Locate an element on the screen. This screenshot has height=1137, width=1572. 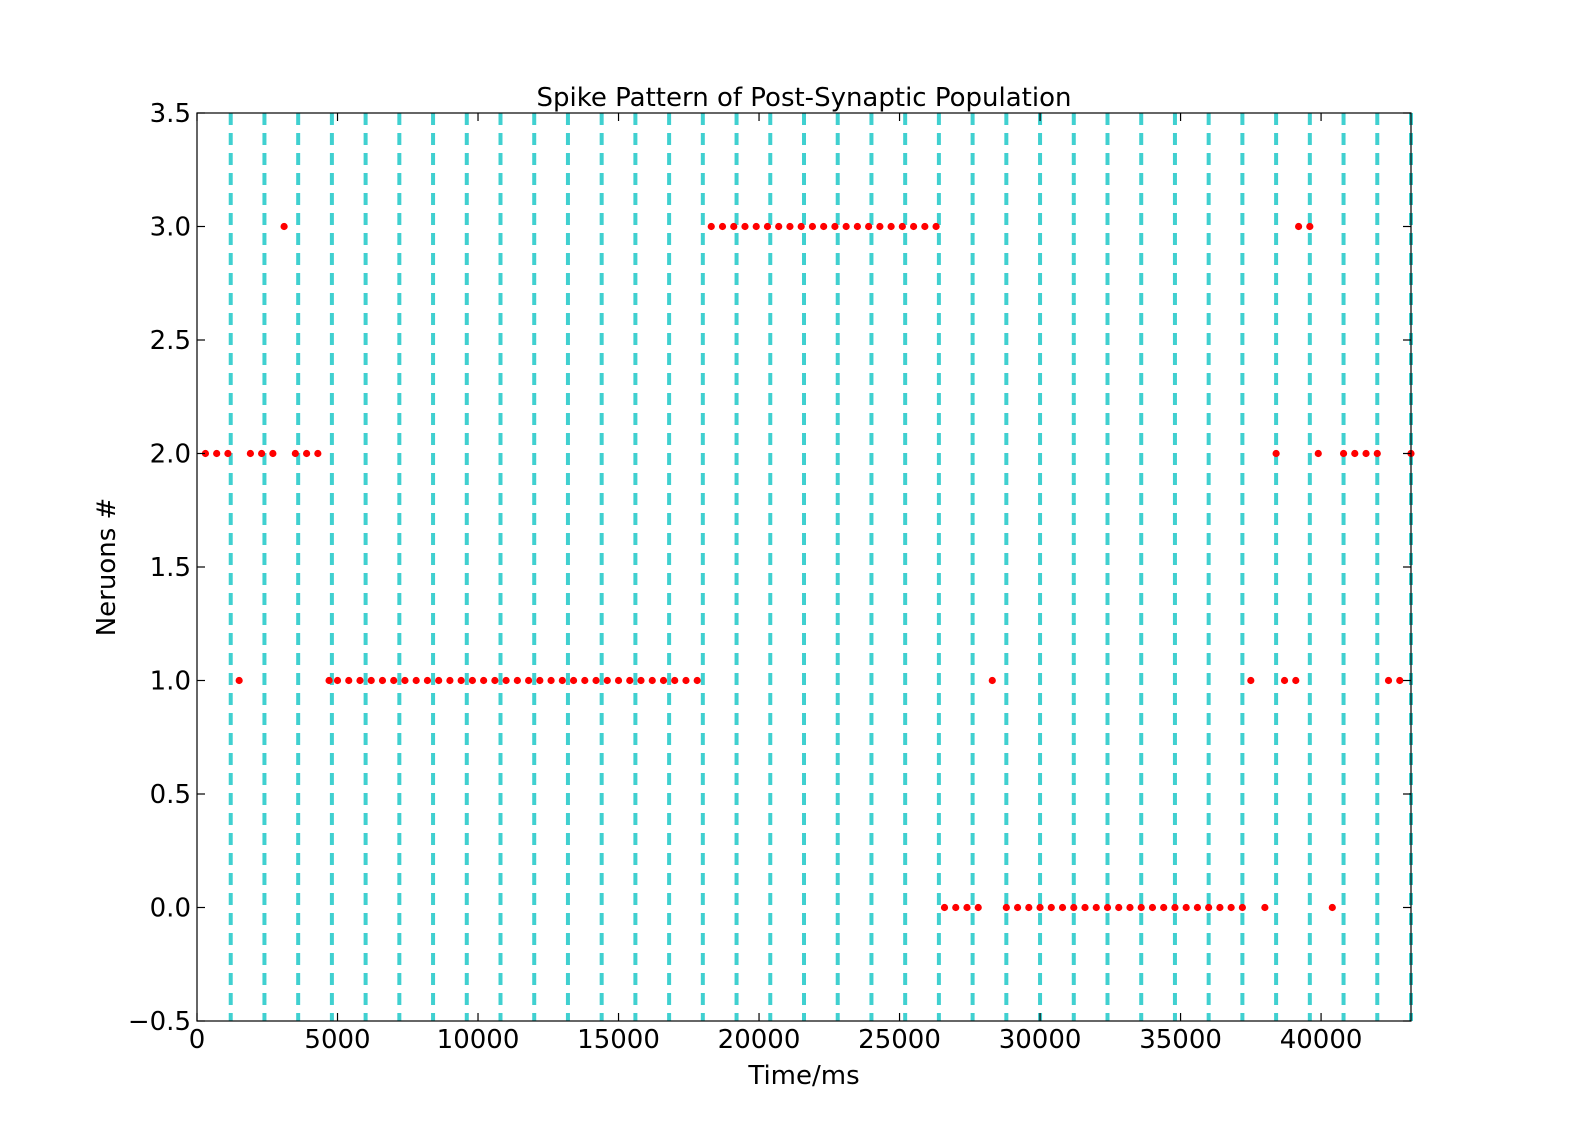
y-tick-label: 0.0 is located at coordinates (170, 909).